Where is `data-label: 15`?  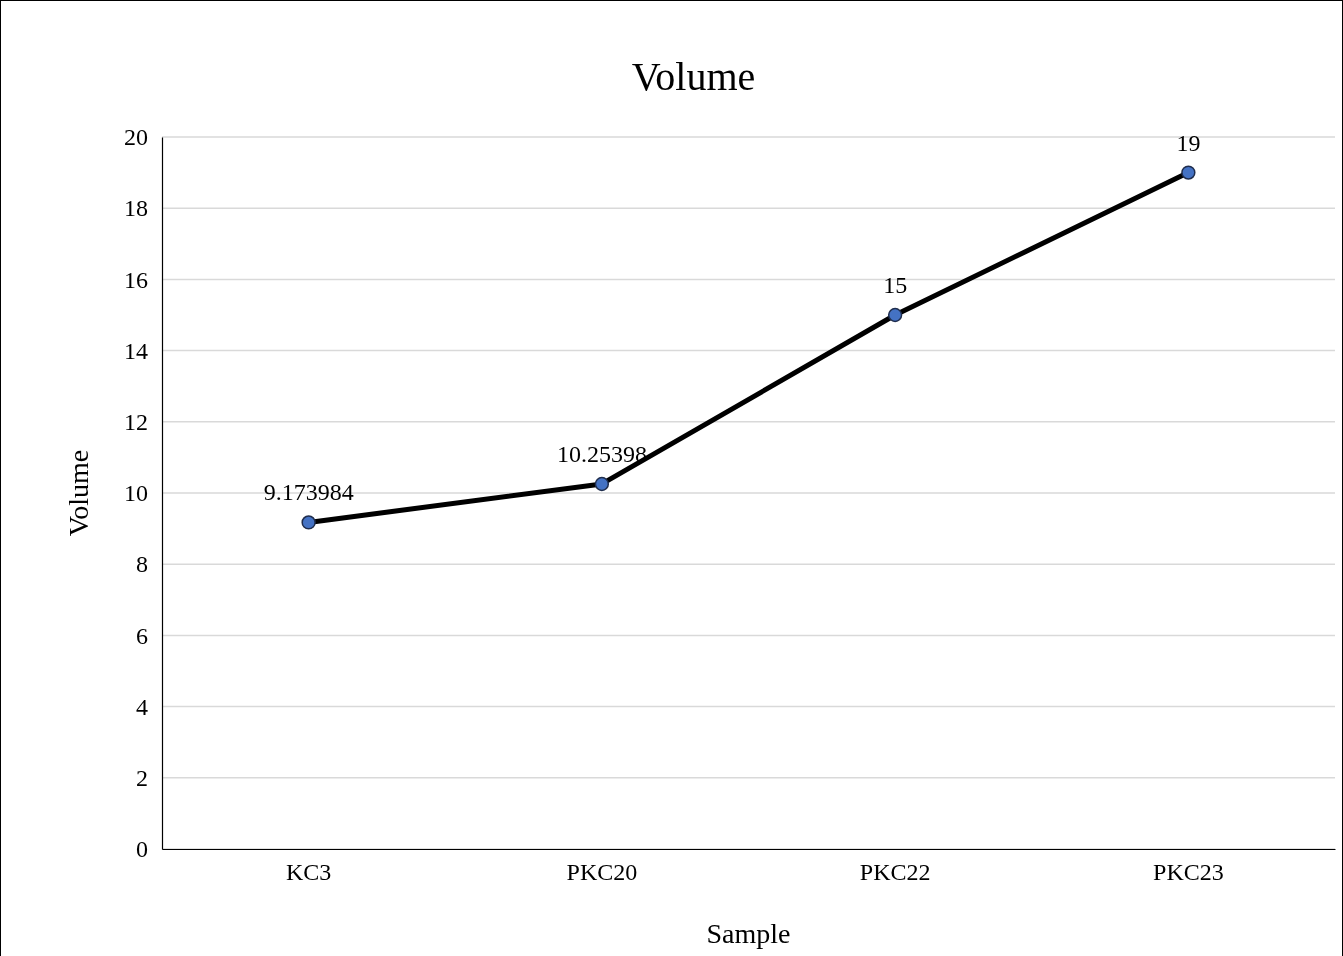 data-label: 15 is located at coordinates (895, 285).